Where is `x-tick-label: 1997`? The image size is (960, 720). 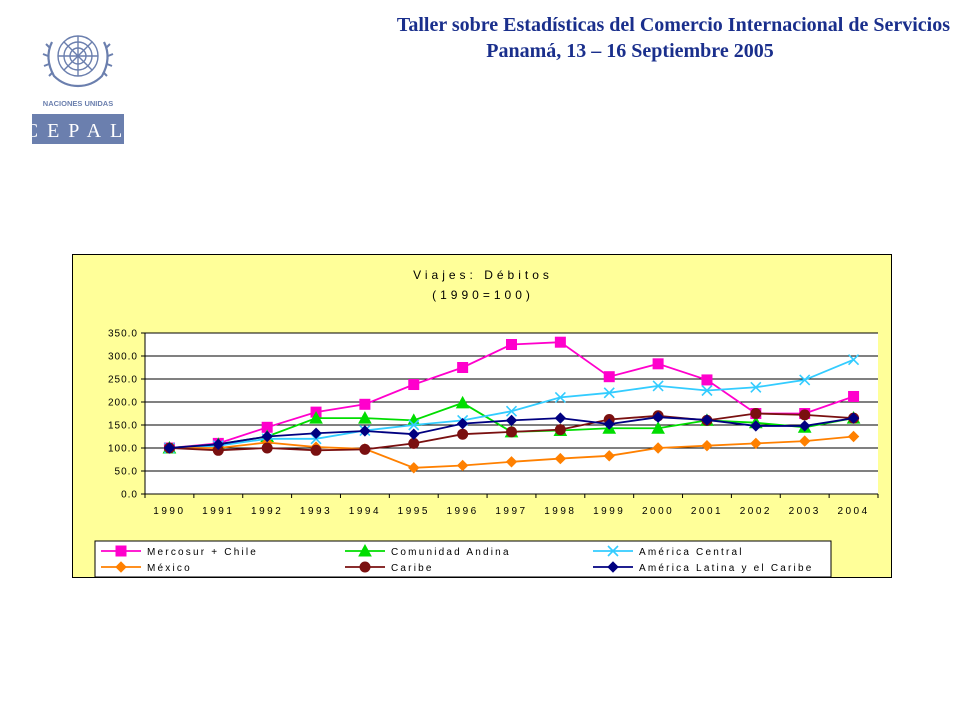 x-tick-label: 1997 is located at coordinates (511, 511).